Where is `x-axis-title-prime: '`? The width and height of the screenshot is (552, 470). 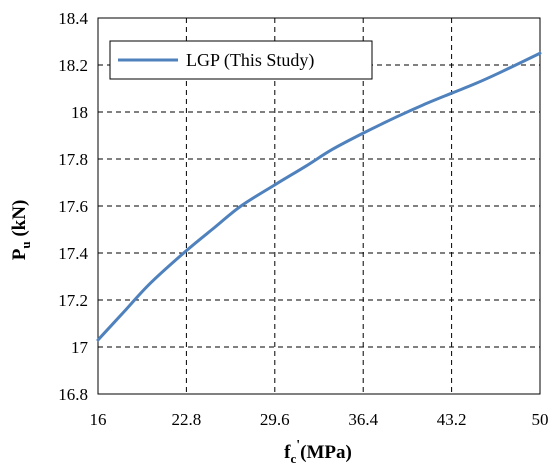 x-axis-title-prime: ' is located at coordinates (298, 445).